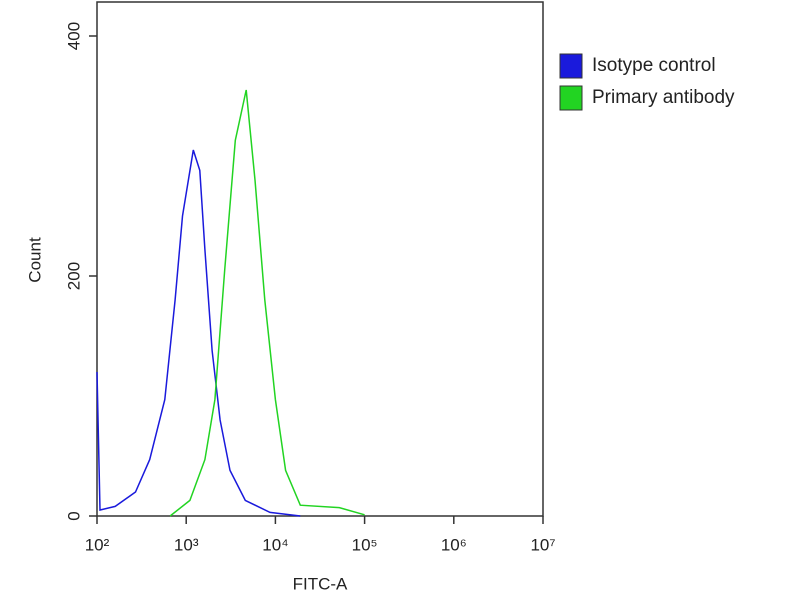  What do you see at coordinates (663, 97) in the screenshot?
I see `legend-label: Primary antibody` at bounding box center [663, 97].